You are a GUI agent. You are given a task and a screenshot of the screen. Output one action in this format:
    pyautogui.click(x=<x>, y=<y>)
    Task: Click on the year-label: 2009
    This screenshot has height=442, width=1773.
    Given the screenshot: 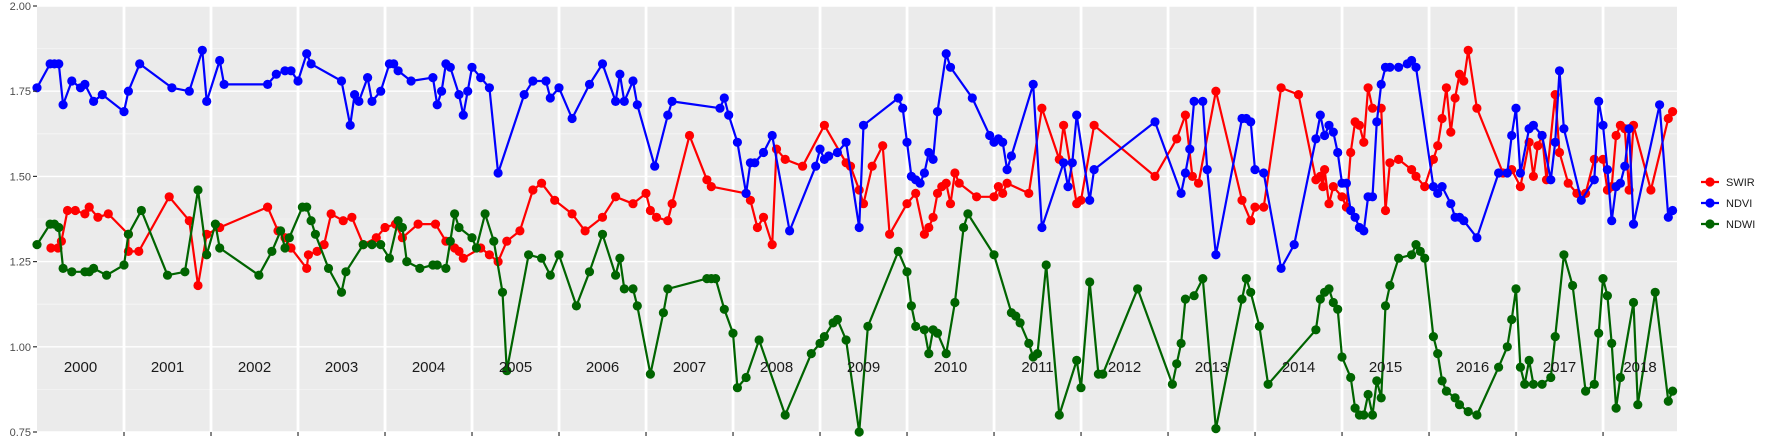 What is the action you would take?
    pyautogui.click(x=863, y=367)
    